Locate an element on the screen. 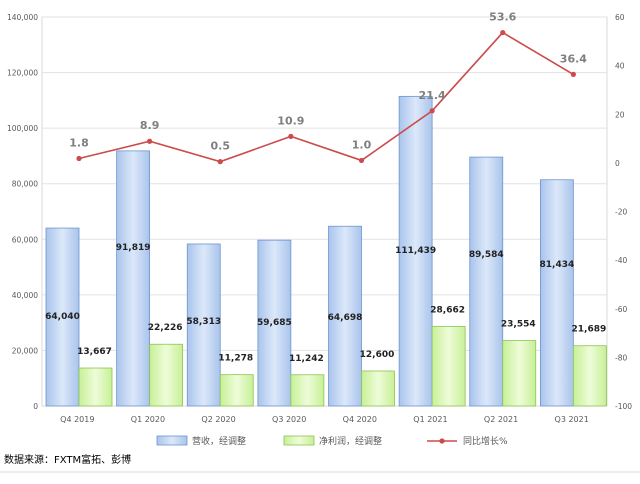 The width and height of the screenshot is (640, 484). profit-data-label: 28,662 is located at coordinates (447, 310).